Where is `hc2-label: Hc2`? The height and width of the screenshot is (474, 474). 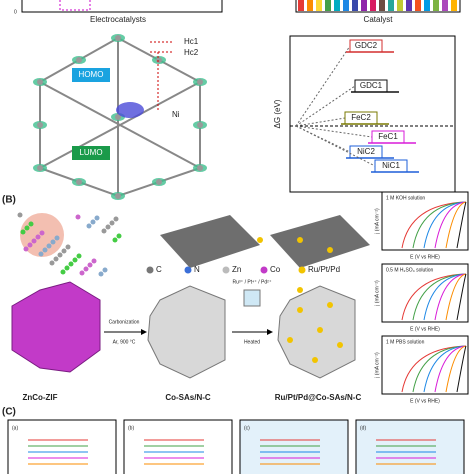 hc2-label: Hc2 is located at coordinates (191, 52).